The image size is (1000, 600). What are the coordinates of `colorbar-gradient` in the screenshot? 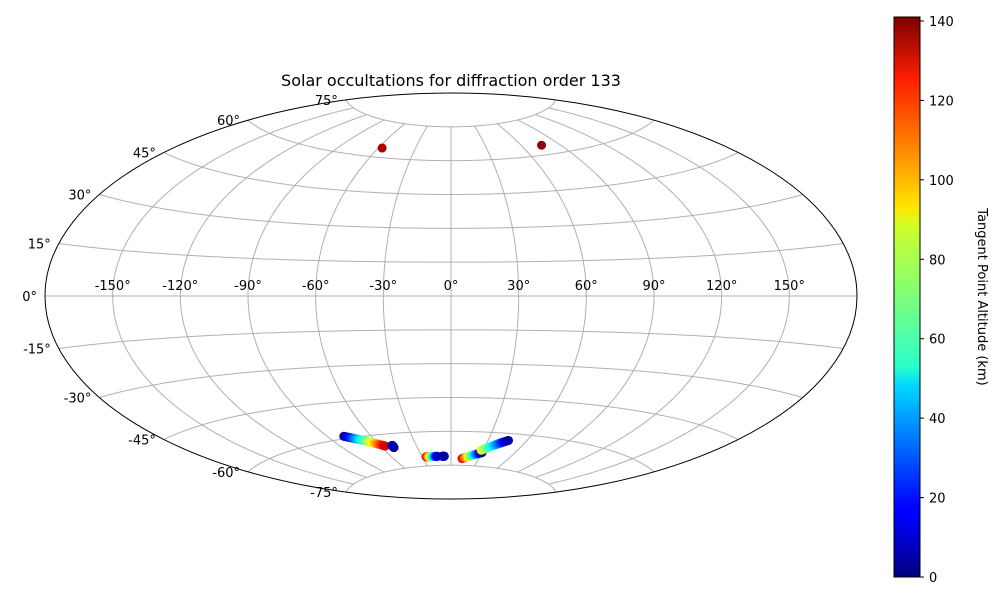 It's located at (907, 297).